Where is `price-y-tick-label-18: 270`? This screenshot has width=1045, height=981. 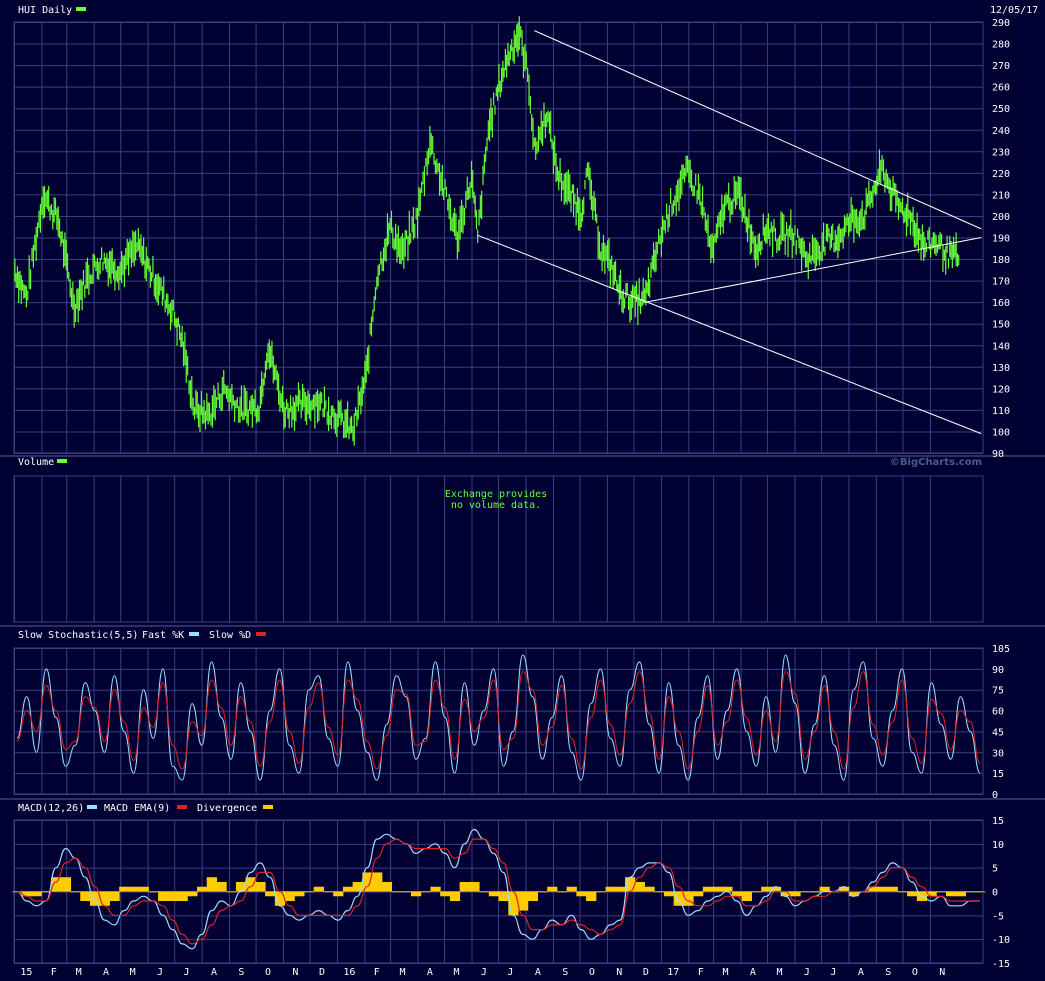 price-y-tick-label-18: 270 is located at coordinates (1001, 66).